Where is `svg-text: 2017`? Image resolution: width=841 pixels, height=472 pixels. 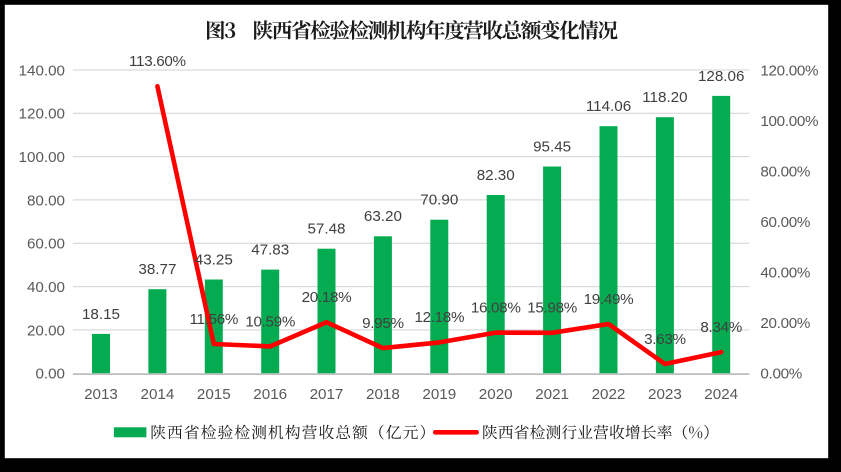
svg-text: 2017 is located at coordinates (327, 394).